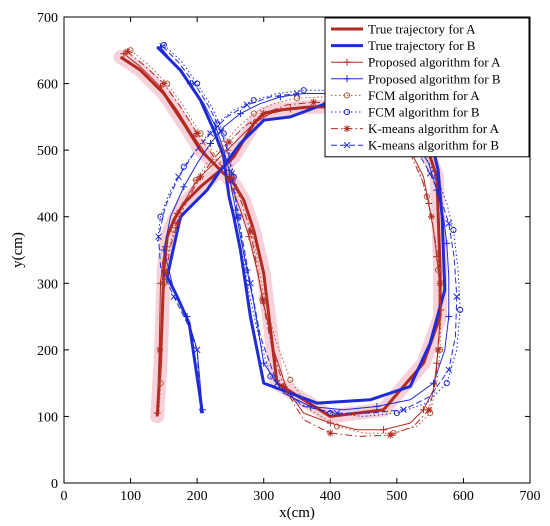  What do you see at coordinates (18, 250) in the screenshot?
I see `y-axis-label: y(cm)` at bounding box center [18, 250].